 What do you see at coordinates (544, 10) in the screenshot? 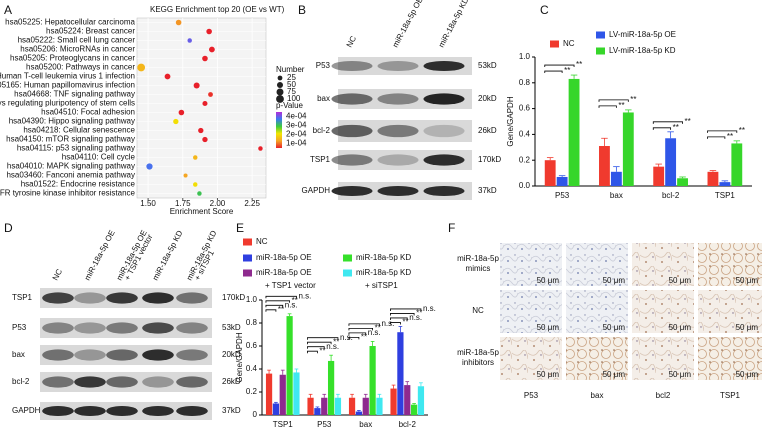
I see `panel-label: C` at bounding box center [544, 10].